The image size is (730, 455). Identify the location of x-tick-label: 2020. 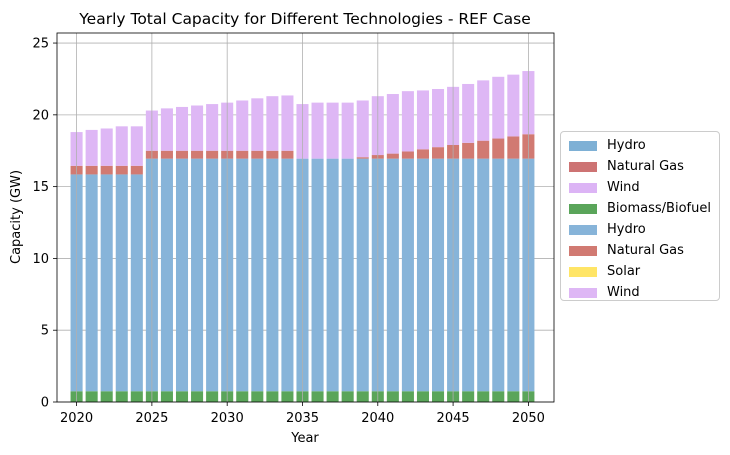
(76, 418).